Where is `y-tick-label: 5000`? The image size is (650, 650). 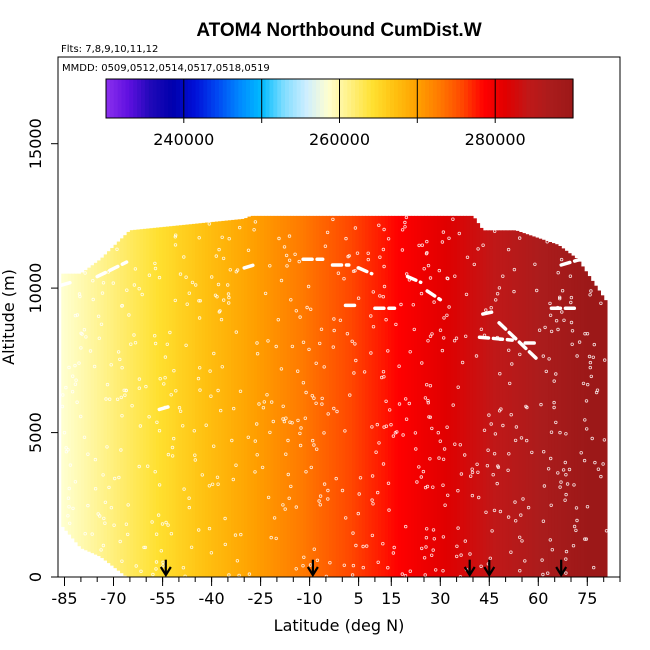 y-tick-label: 5000 is located at coordinates (35, 432).